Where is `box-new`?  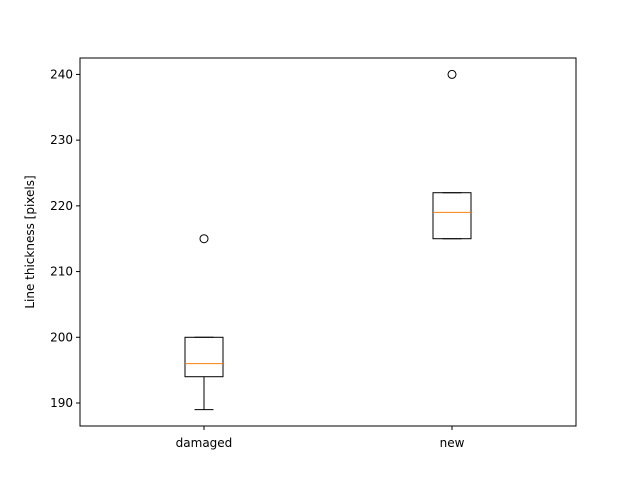 box-new is located at coordinates (452, 154).